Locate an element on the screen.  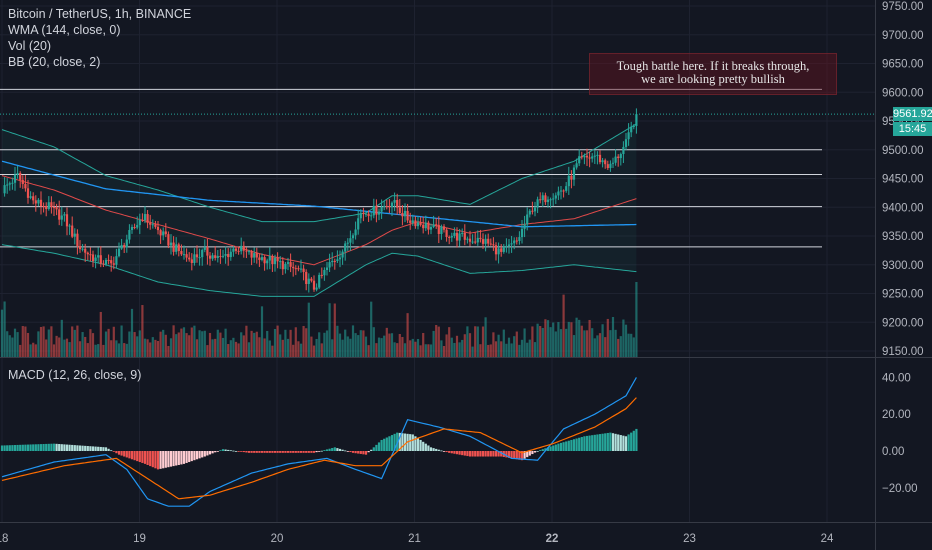
macd-tick-label: −20.00 is located at coordinates (900, 489).